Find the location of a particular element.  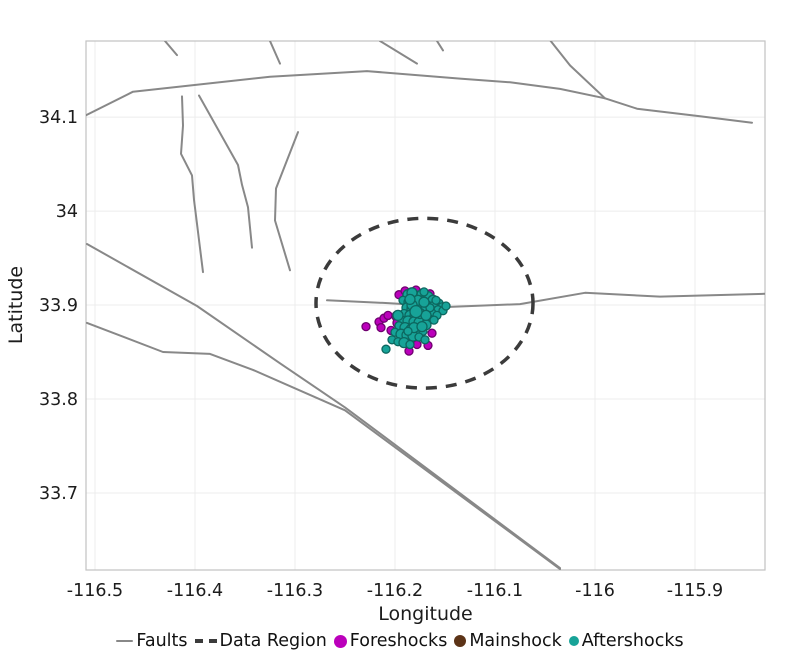

legend-label-aftershocks: Aftershocks is located at coordinates (632, 641).